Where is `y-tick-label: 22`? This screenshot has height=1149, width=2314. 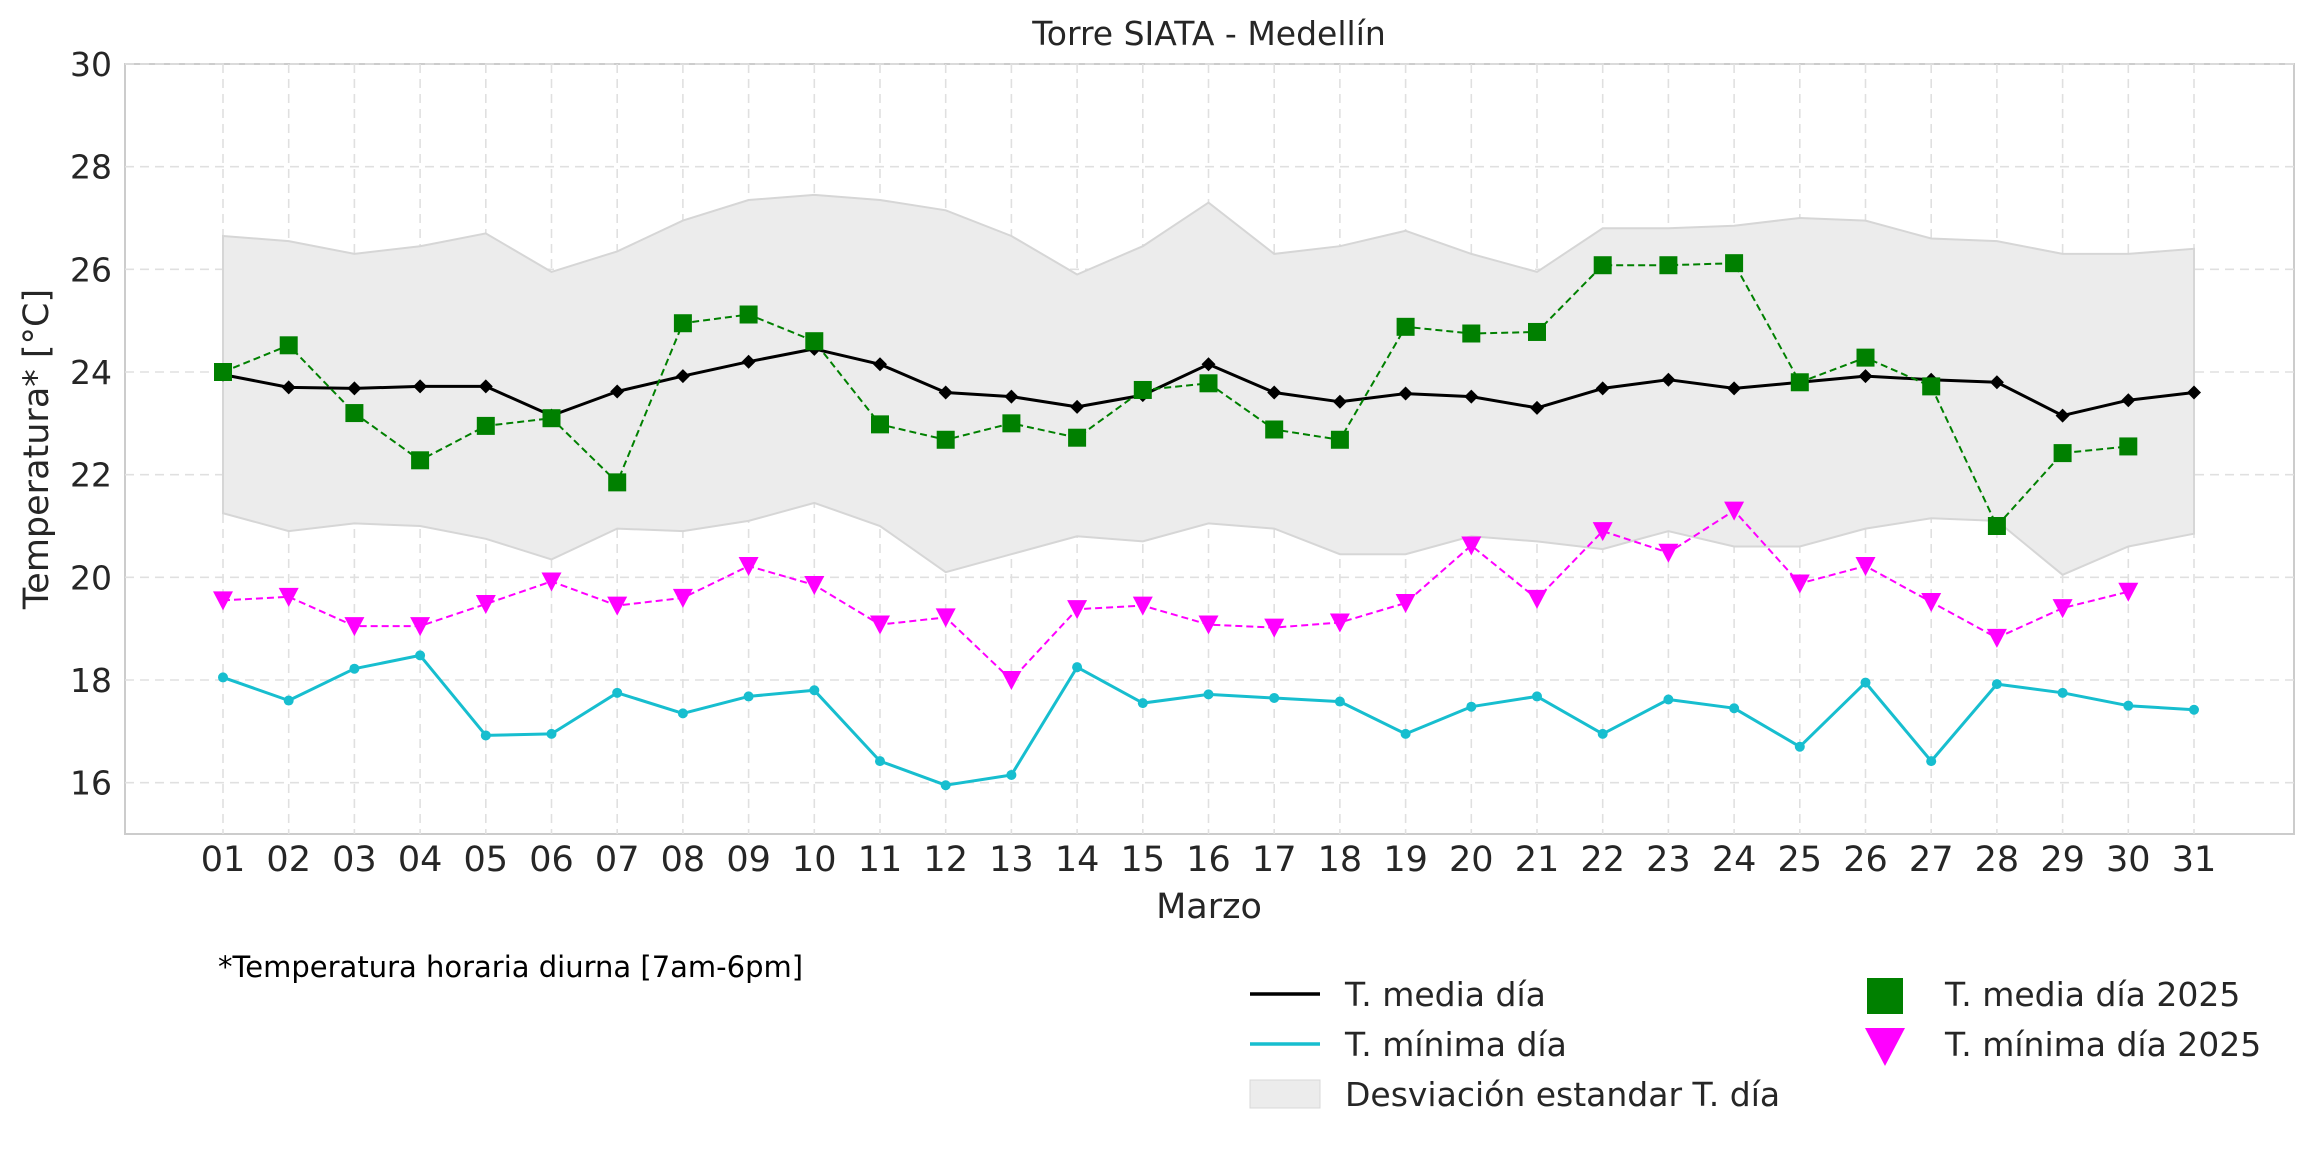
y-tick-label: 22 is located at coordinates (91, 475).